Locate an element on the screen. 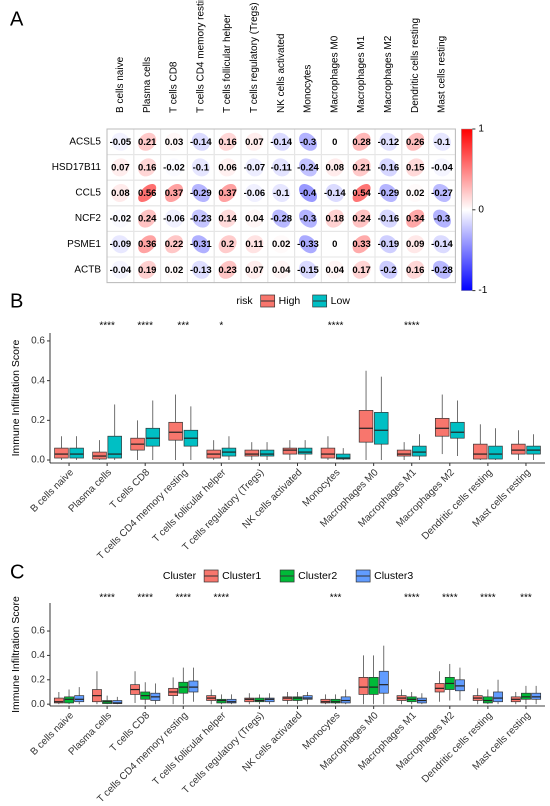 This screenshot has height=806, width=550. row-label: ACSL5 is located at coordinates (85, 141).